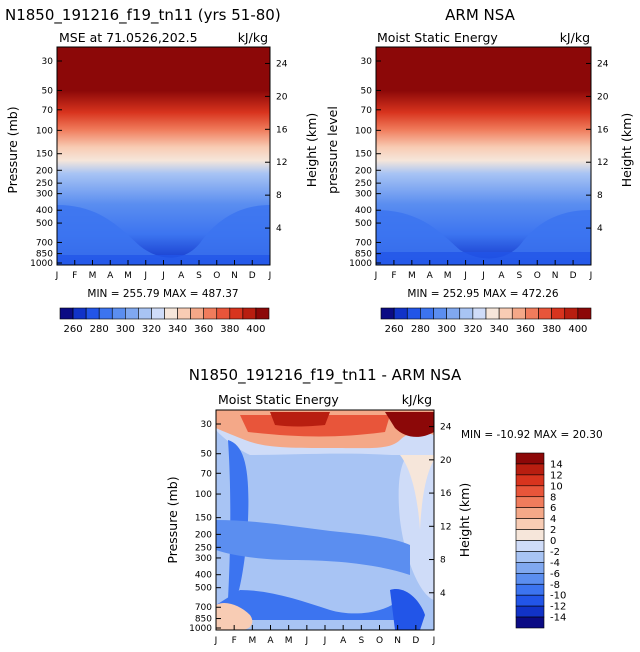 This screenshot has width=640, height=652. What do you see at coordinates (555, 563) in the screenshot?
I see `colorbar-label: -4` at bounding box center [555, 563].